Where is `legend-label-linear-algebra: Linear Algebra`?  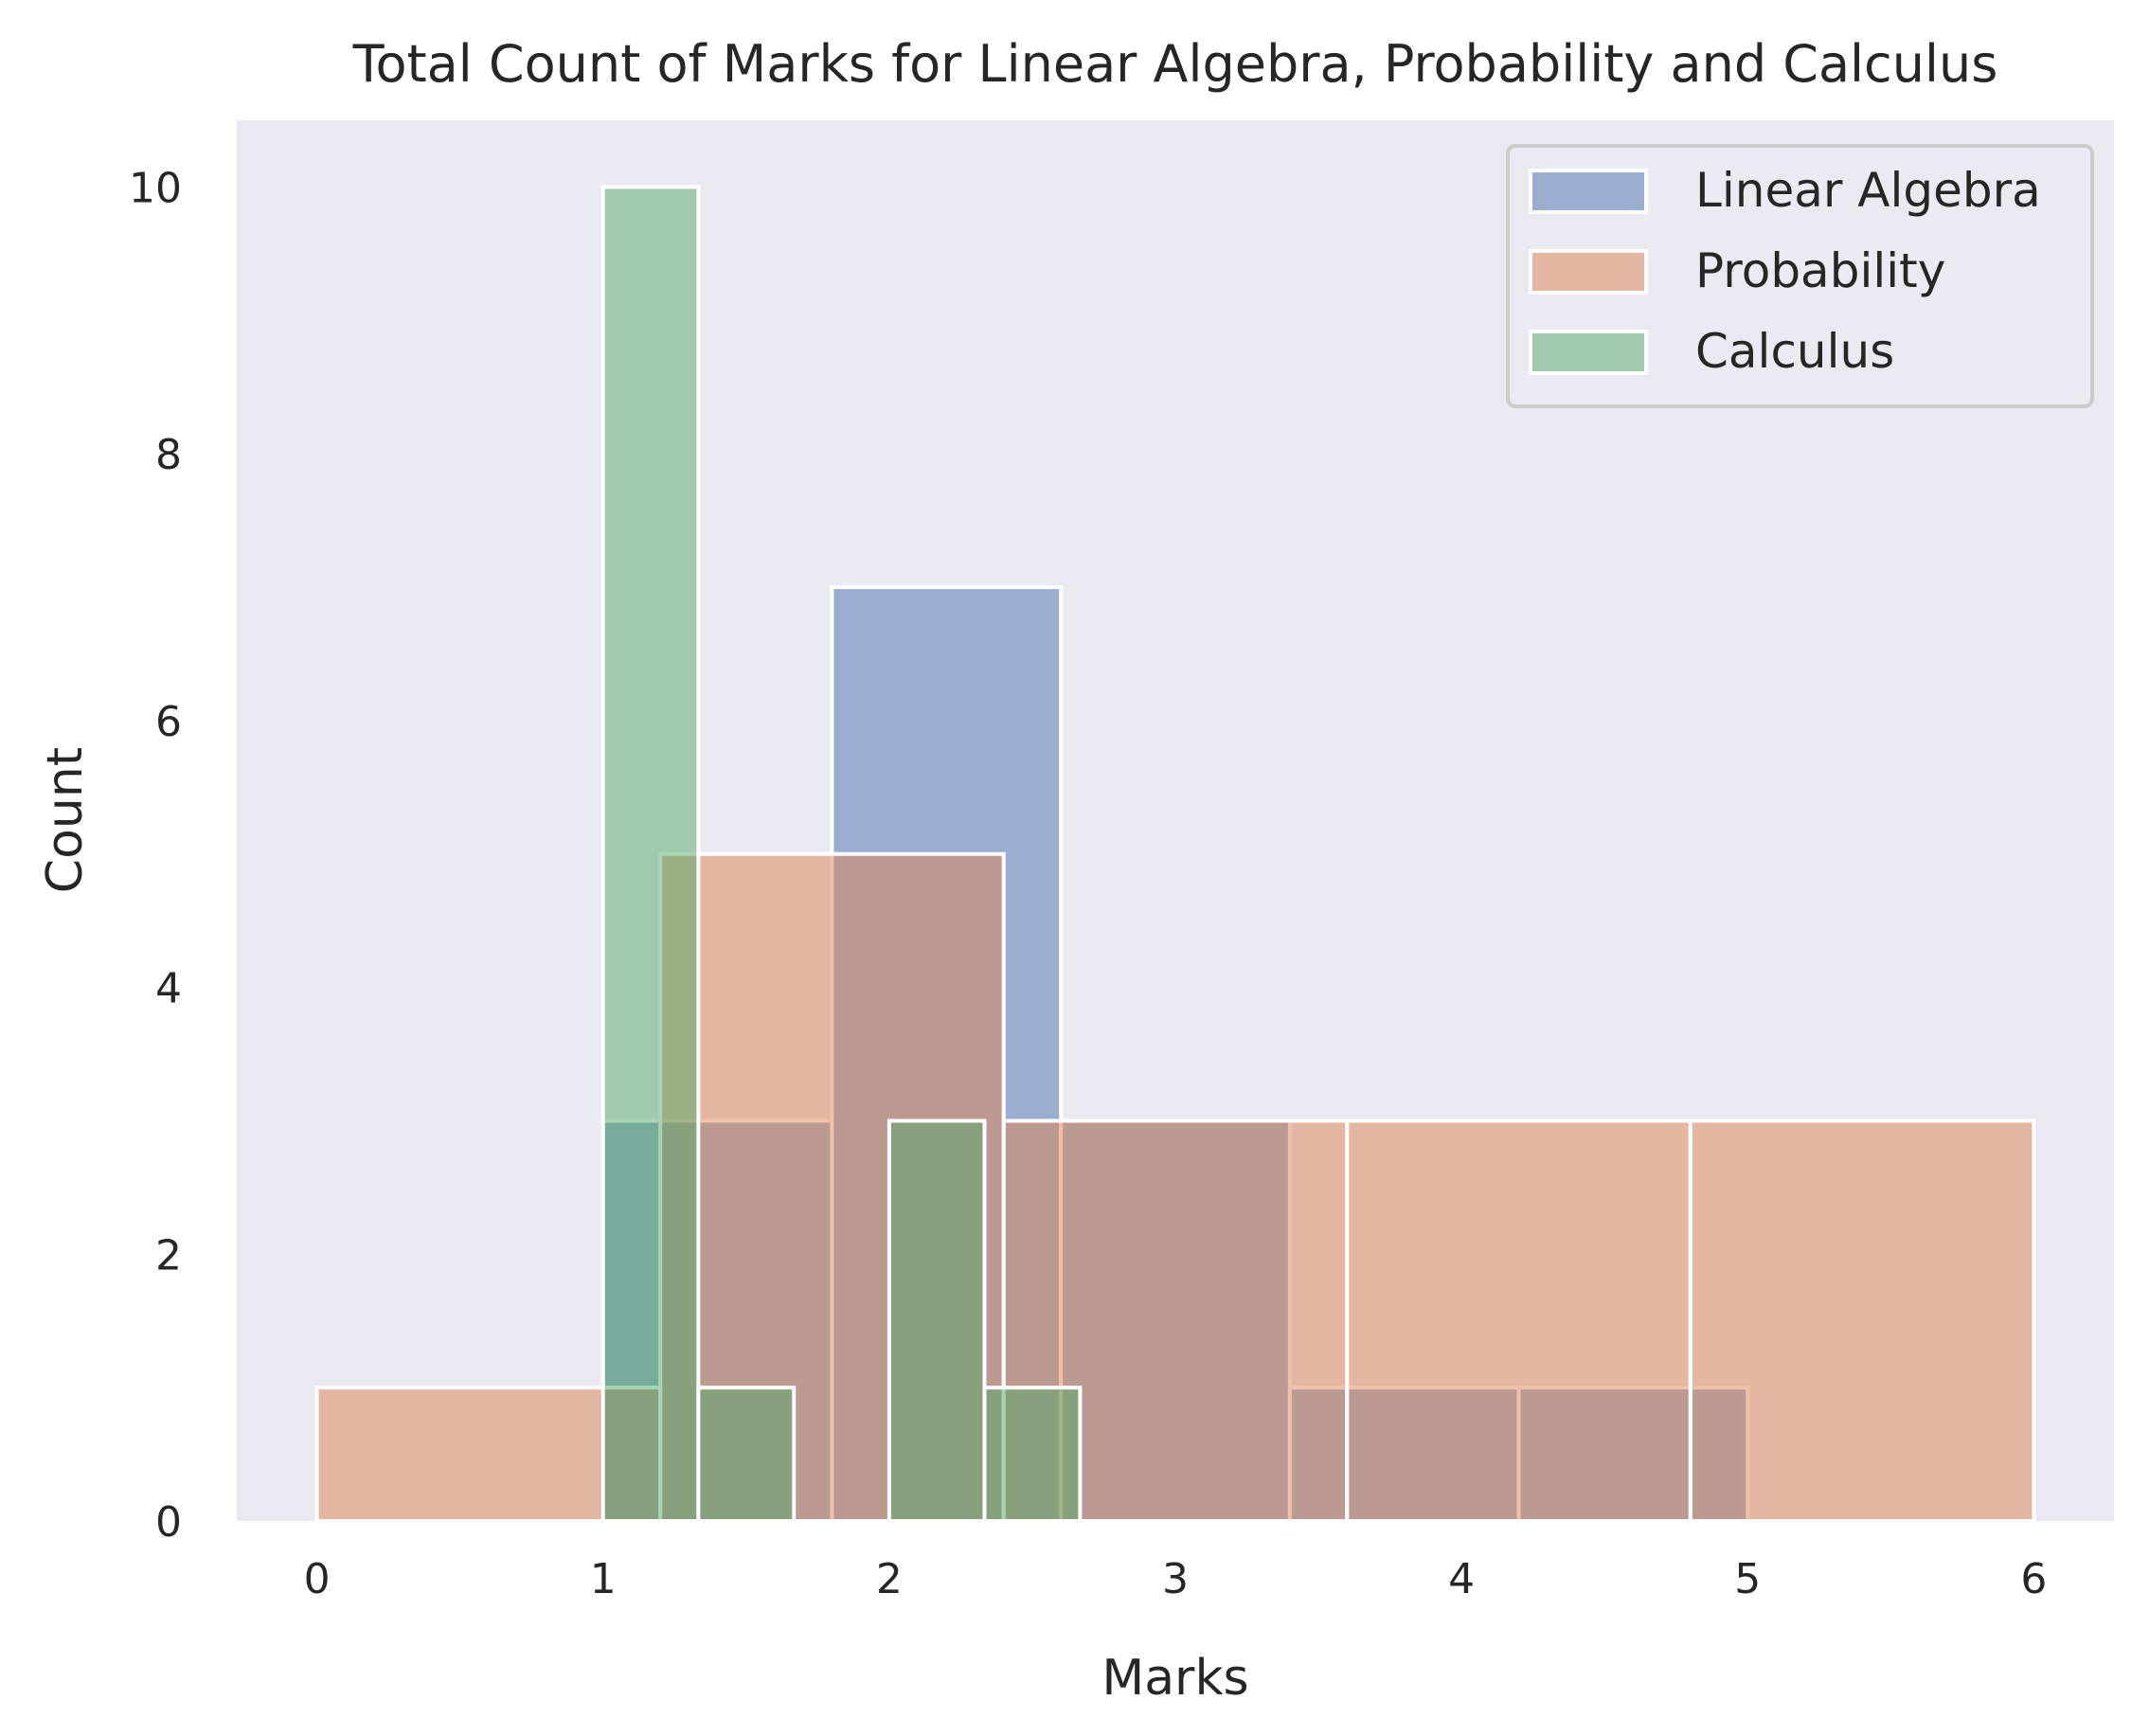 legend-label-linear-algebra: Linear Algebra is located at coordinates (1868, 190).